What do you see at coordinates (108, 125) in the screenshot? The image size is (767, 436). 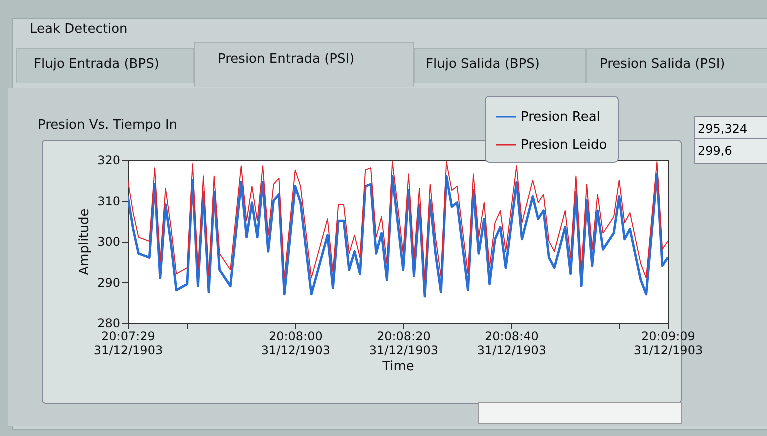 I see `chart-title: Presion Vs. Tiempo In` at bounding box center [108, 125].